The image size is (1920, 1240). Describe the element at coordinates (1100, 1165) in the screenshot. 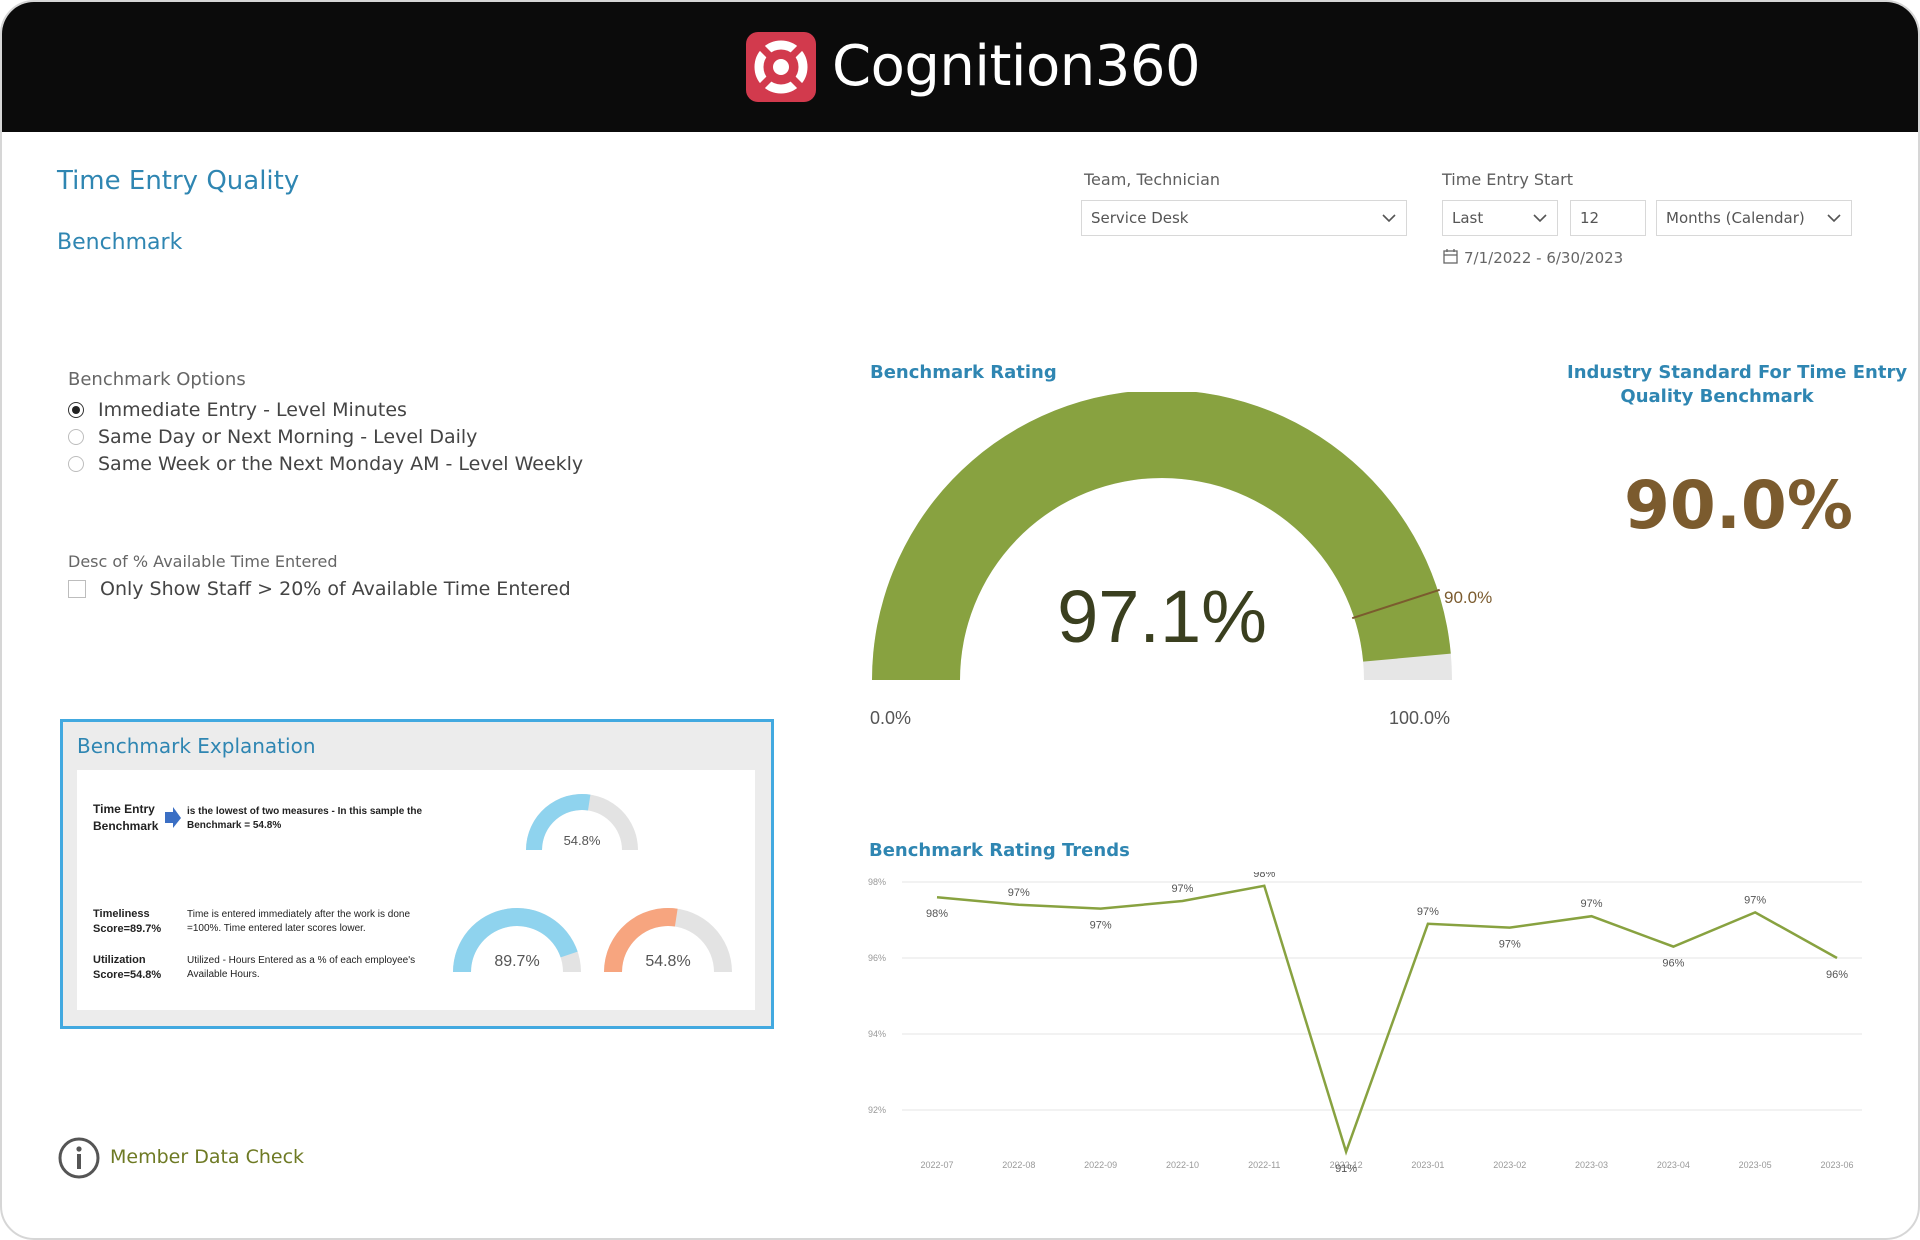

I see `x-tick-label: 2022-09` at that location.